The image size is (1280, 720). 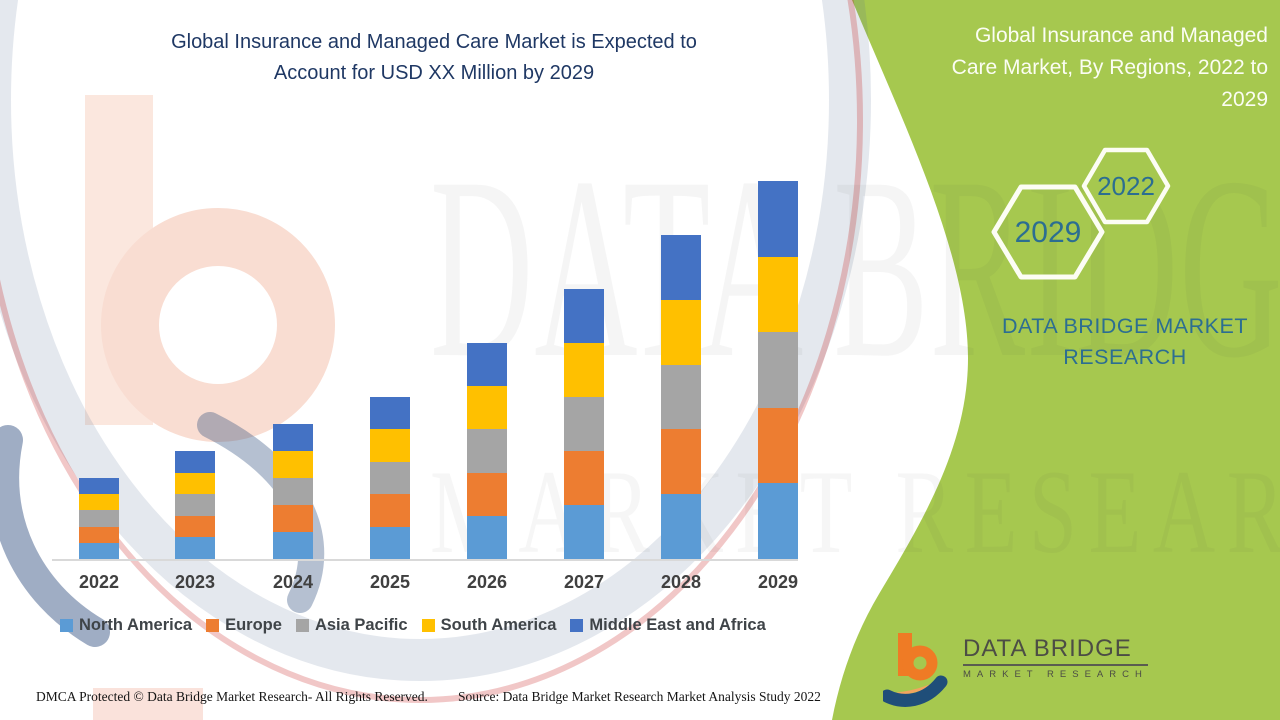 I want to click on company-logo: DATA BRIDGE MARKET RESEARCH, so click(x=1015, y=671).